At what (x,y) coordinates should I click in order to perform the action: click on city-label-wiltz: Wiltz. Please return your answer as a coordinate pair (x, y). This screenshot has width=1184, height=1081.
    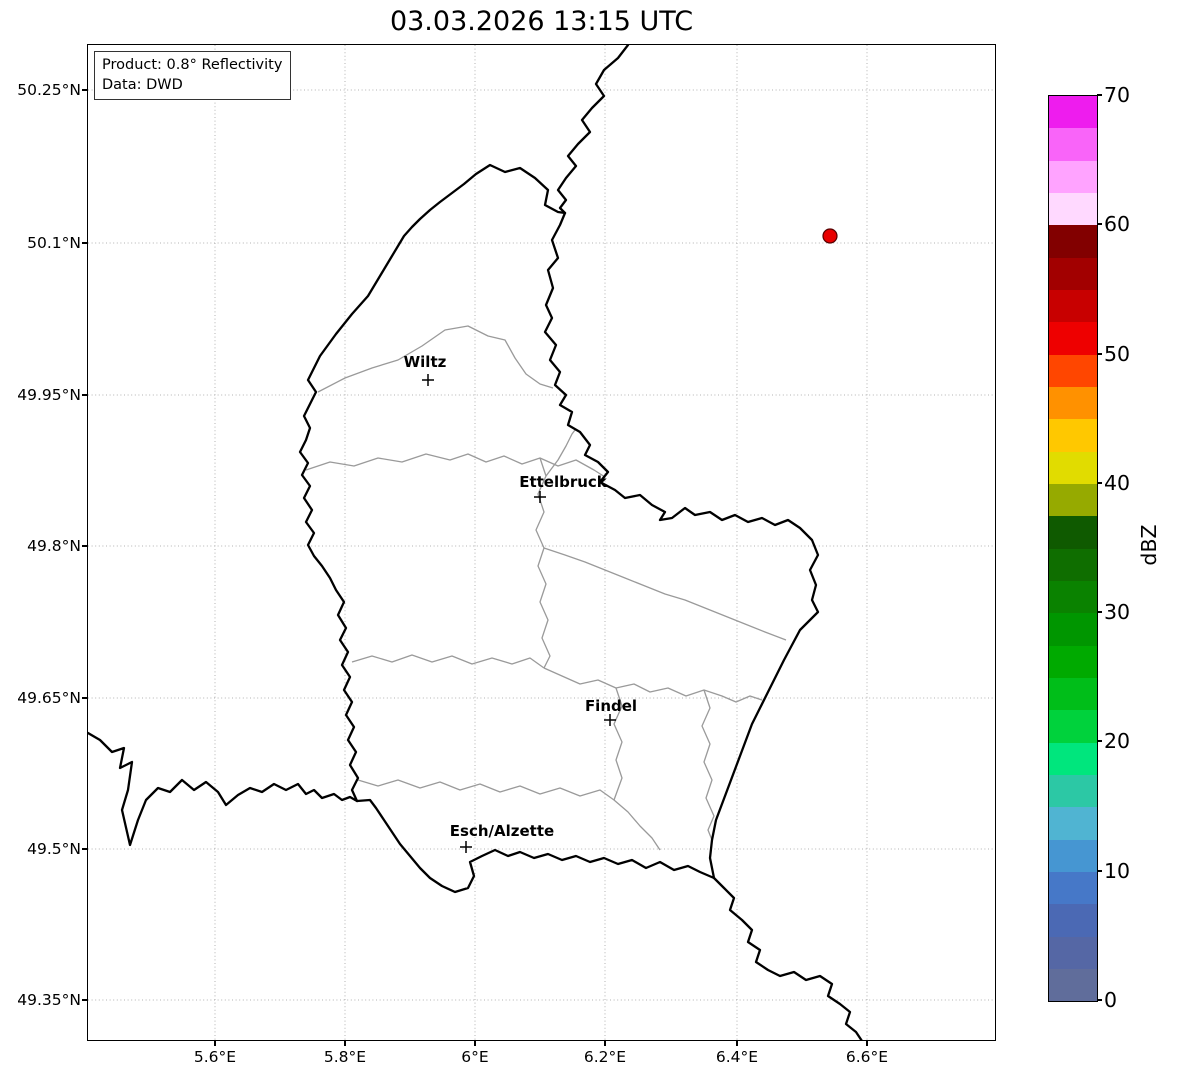
    Looking at the image, I should click on (425, 362).